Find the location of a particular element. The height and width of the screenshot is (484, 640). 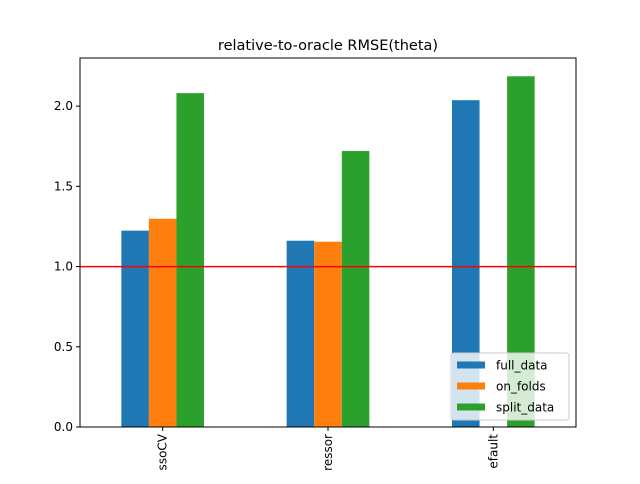

chart-title: relative-to-oracle RMSE(theta) is located at coordinates (328, 46).